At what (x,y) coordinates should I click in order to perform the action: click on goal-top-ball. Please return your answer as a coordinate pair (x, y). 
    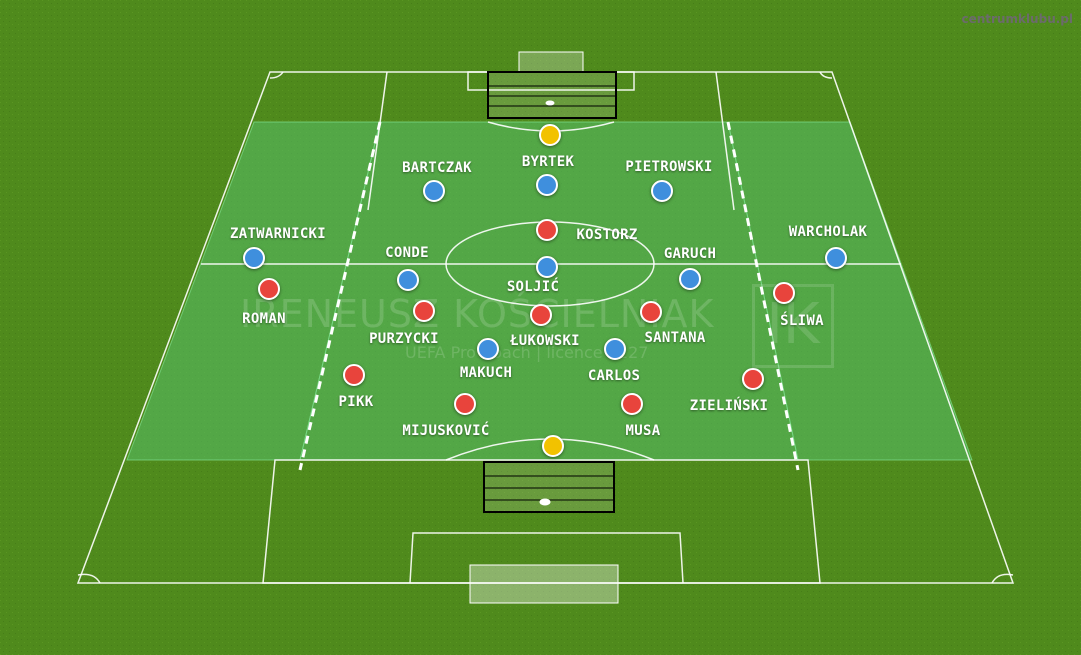
    Looking at the image, I should click on (550, 103).